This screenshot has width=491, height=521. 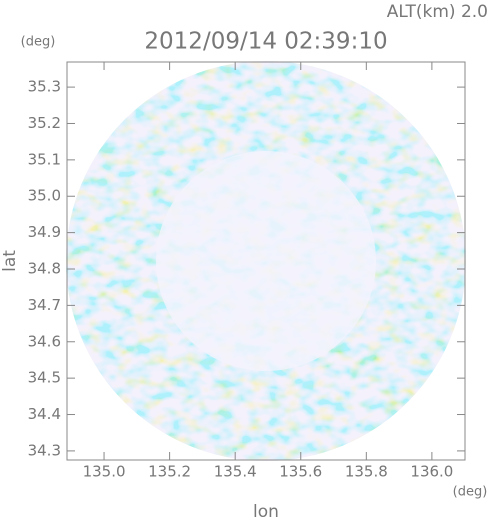 What do you see at coordinates (235, 472) in the screenshot?
I see `x-tick-label: 135.4` at bounding box center [235, 472].